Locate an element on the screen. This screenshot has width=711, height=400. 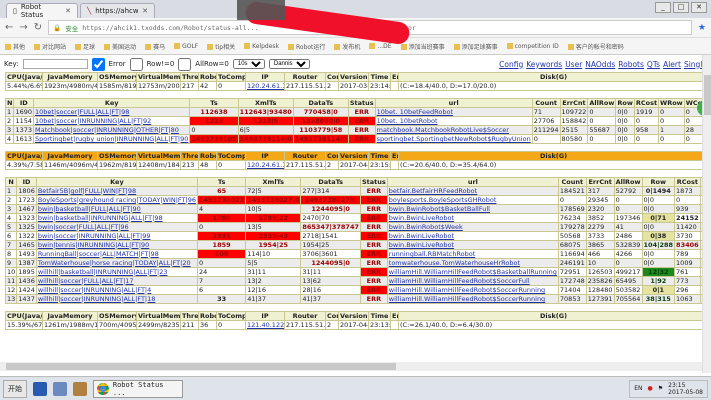
summary-ip: 121.40.122.131 is located at coordinates (265, 325).